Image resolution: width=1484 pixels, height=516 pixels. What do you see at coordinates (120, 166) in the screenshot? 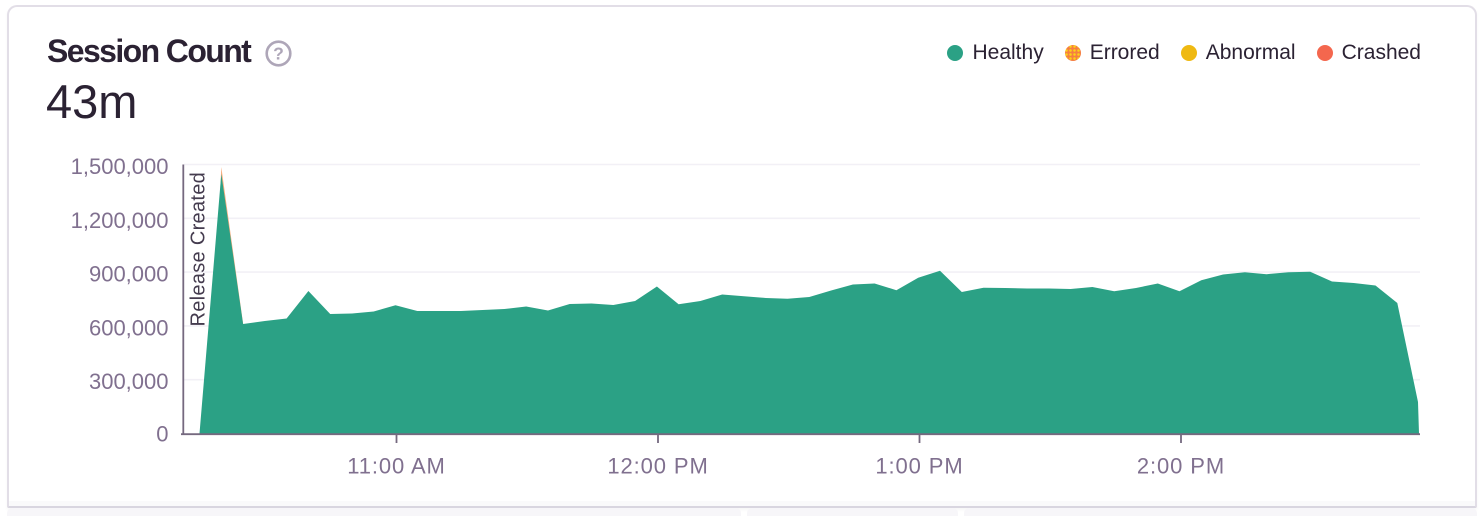
I see `svg-text: 1,500,000` at bounding box center [120, 166].